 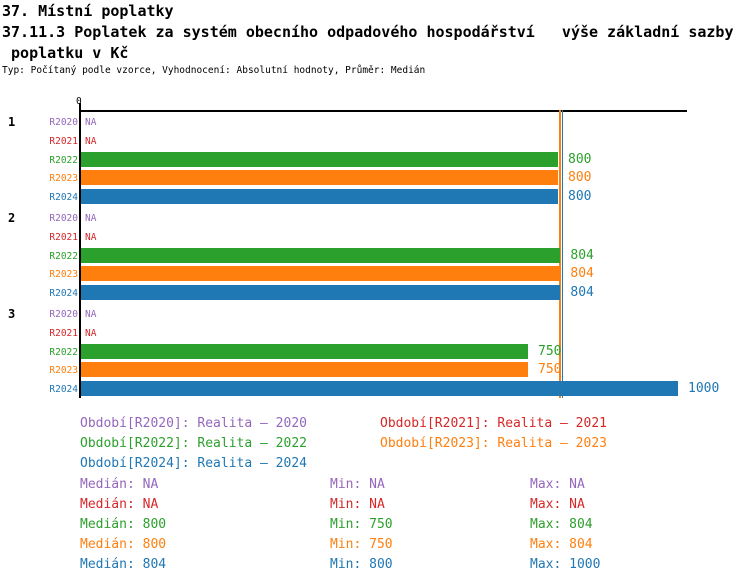 What do you see at coordinates (304, 370) in the screenshot?
I see `bar-3-R2023` at bounding box center [304, 370].